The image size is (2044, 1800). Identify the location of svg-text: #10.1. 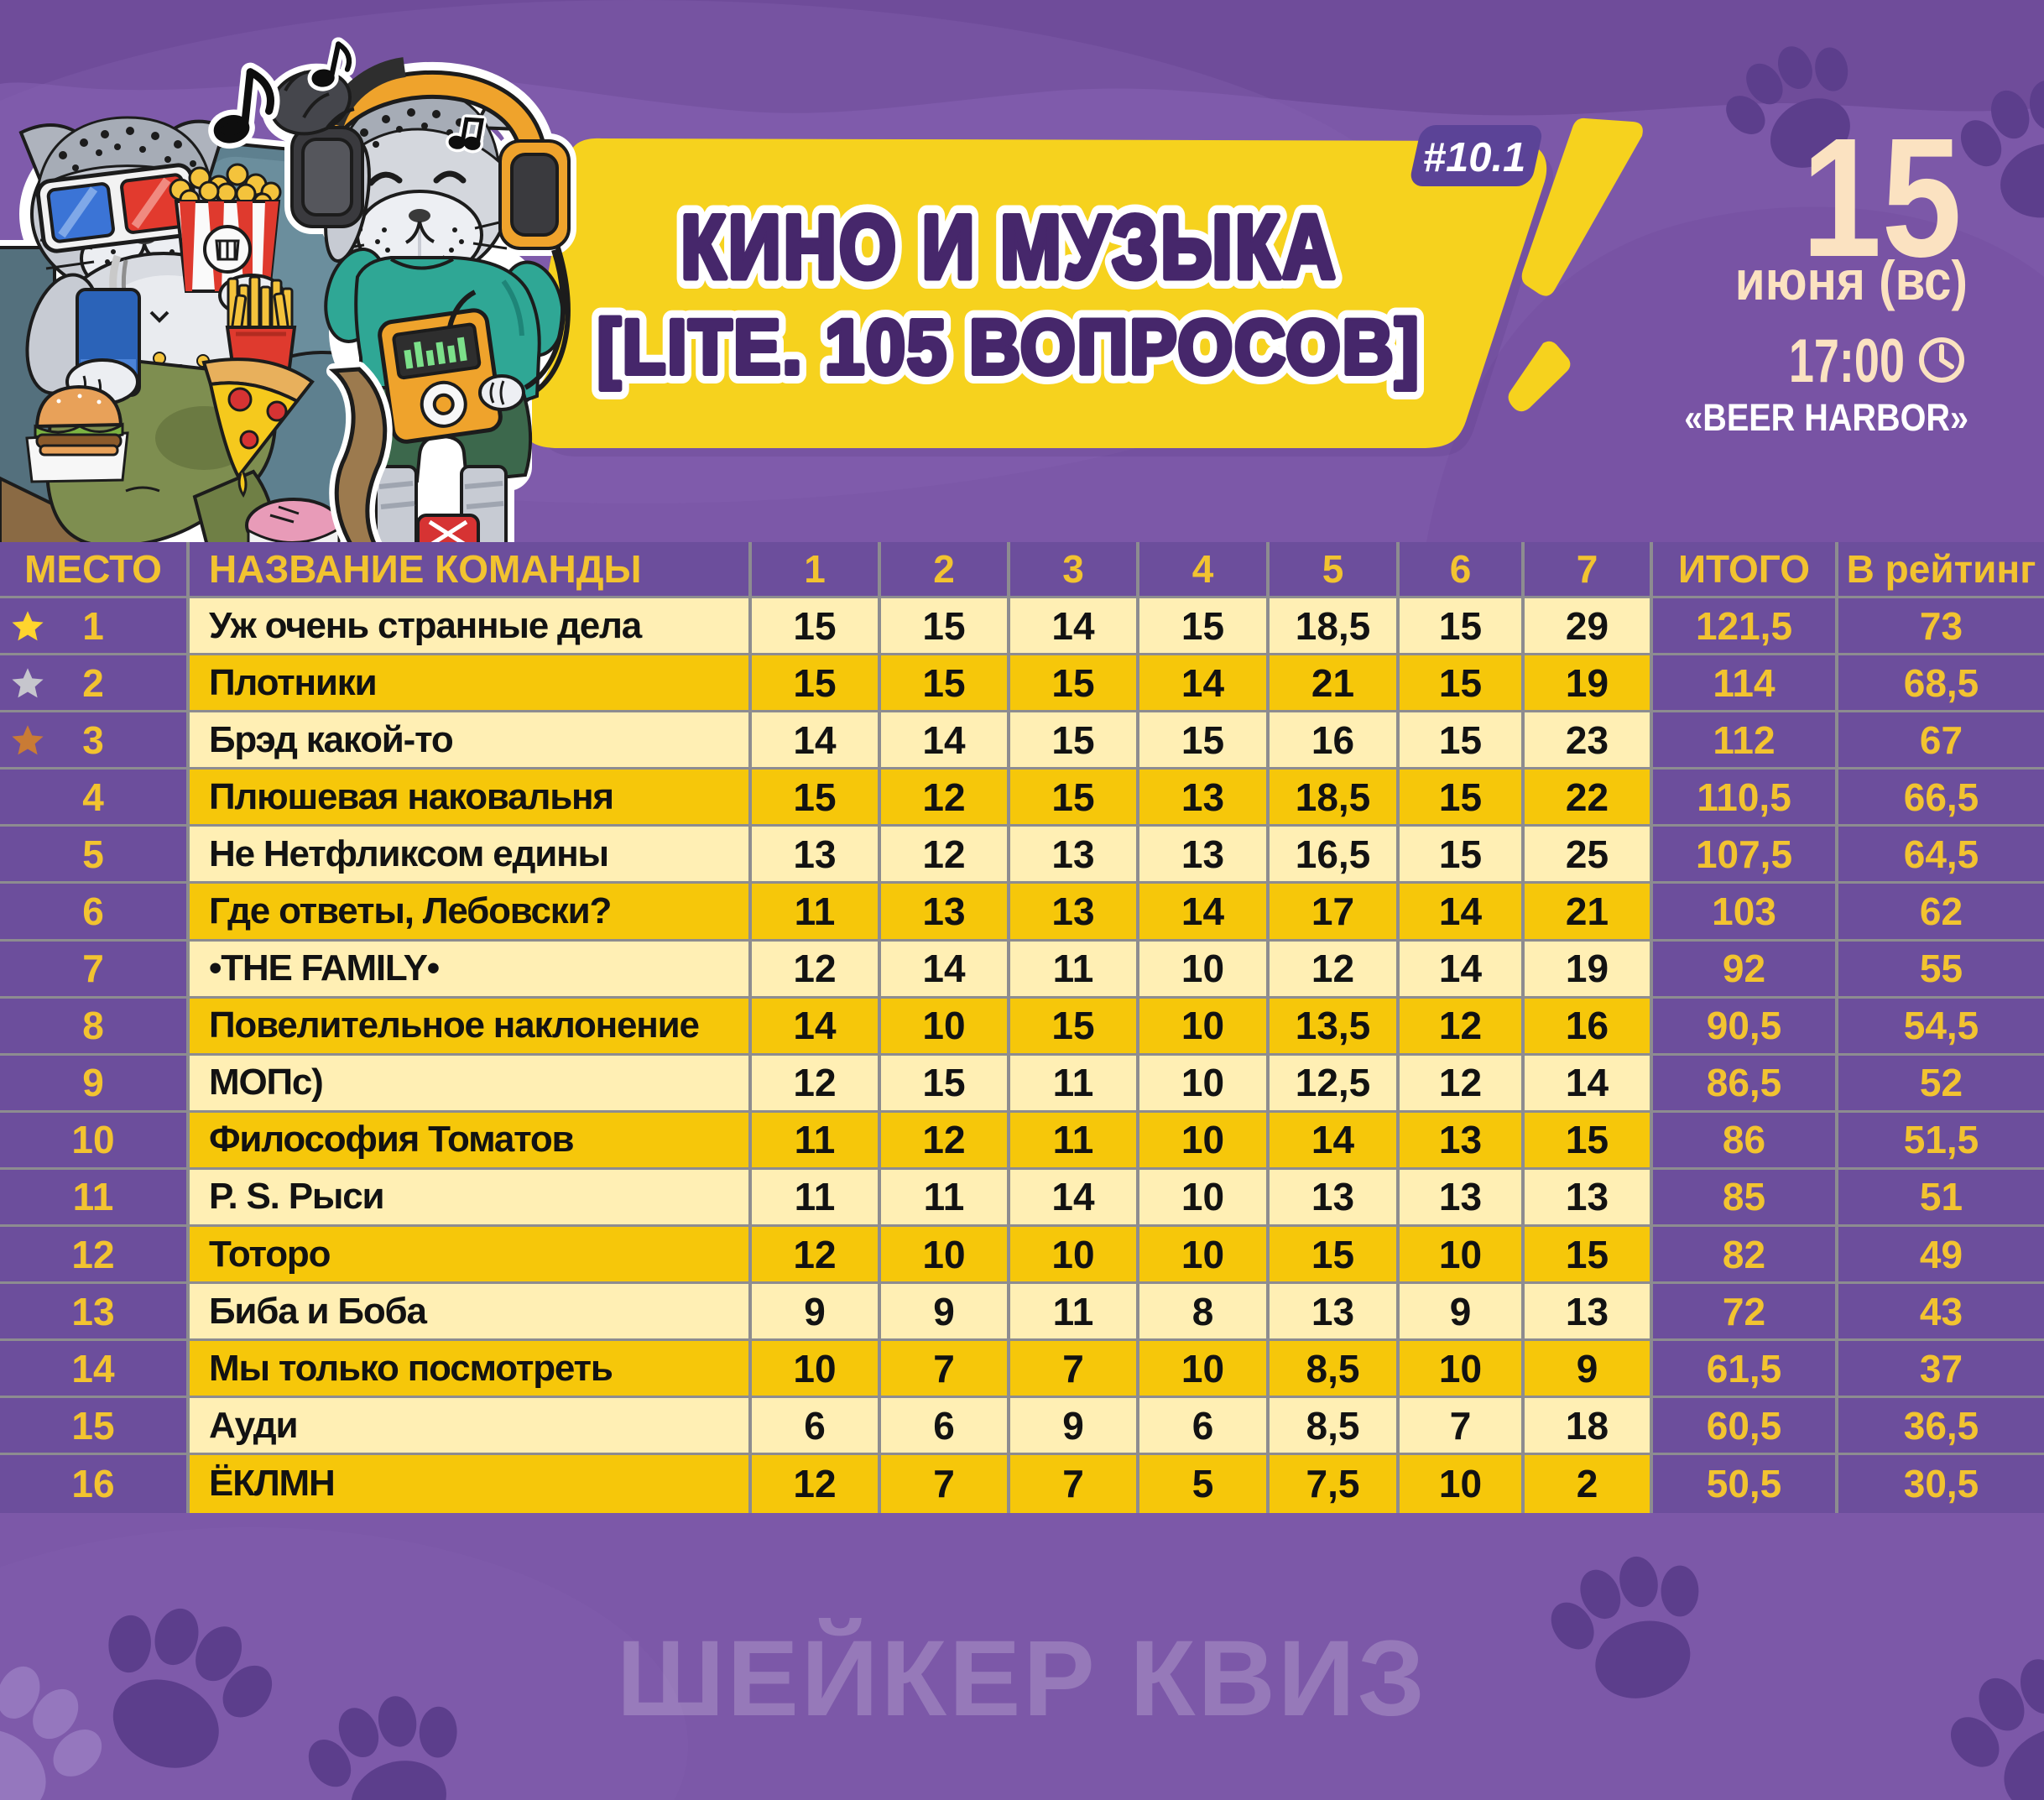
(1475, 157).